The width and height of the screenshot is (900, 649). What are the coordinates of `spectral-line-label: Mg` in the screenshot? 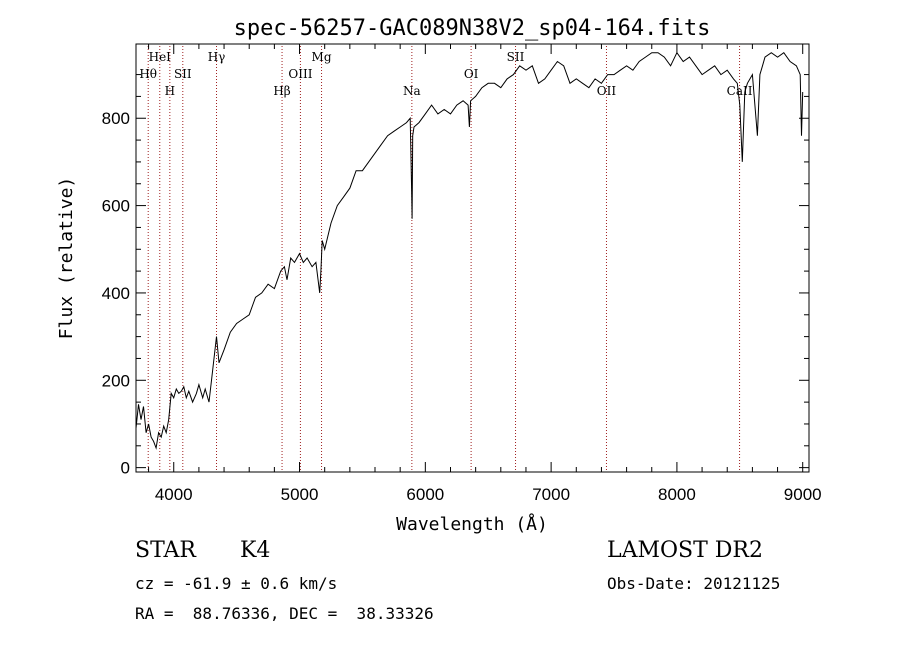 It's located at (322, 57).